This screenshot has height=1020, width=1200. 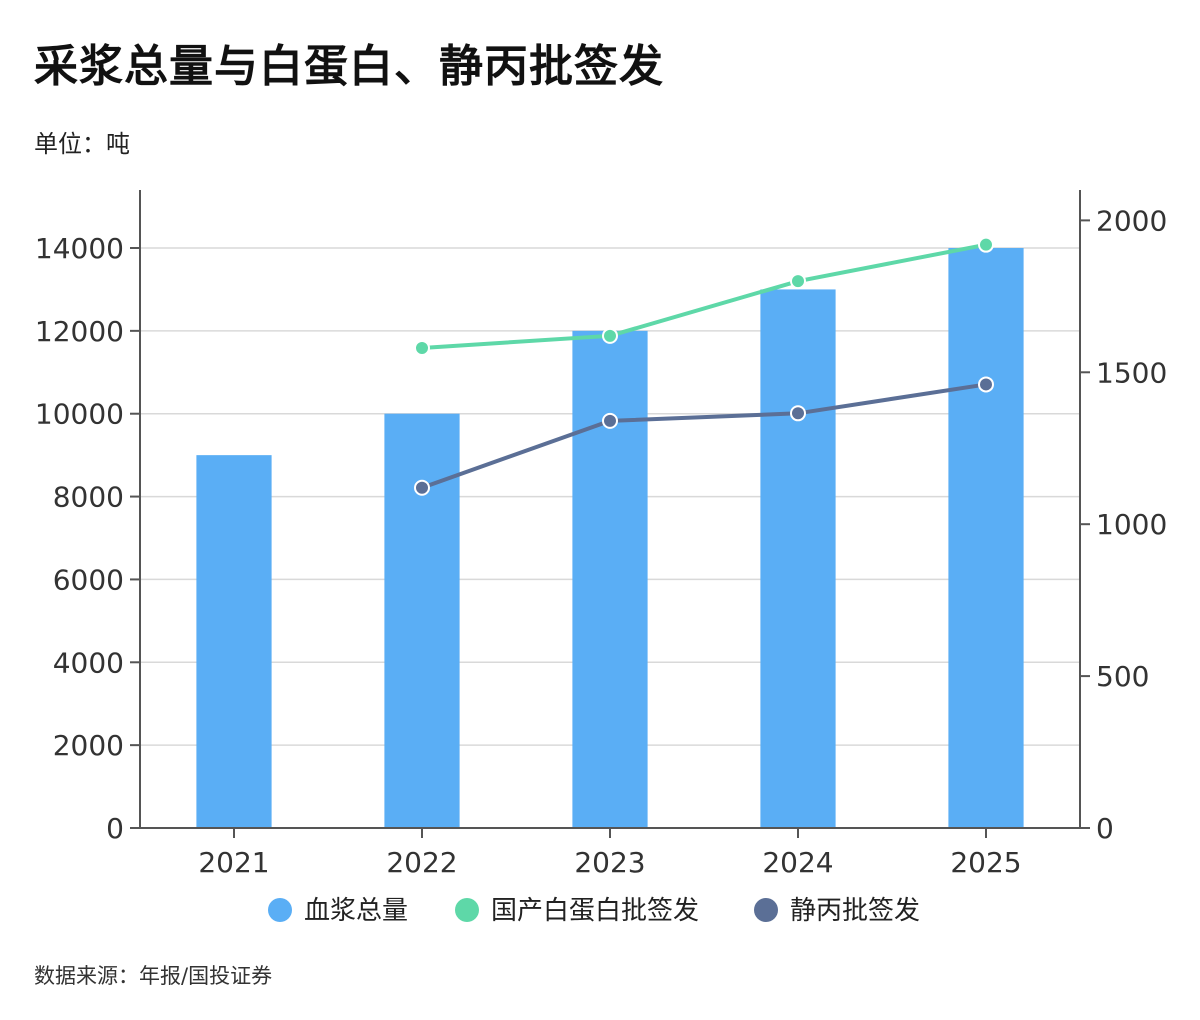 What do you see at coordinates (356, 911) in the screenshot?
I see `legend-label: 血浆总量` at bounding box center [356, 911].